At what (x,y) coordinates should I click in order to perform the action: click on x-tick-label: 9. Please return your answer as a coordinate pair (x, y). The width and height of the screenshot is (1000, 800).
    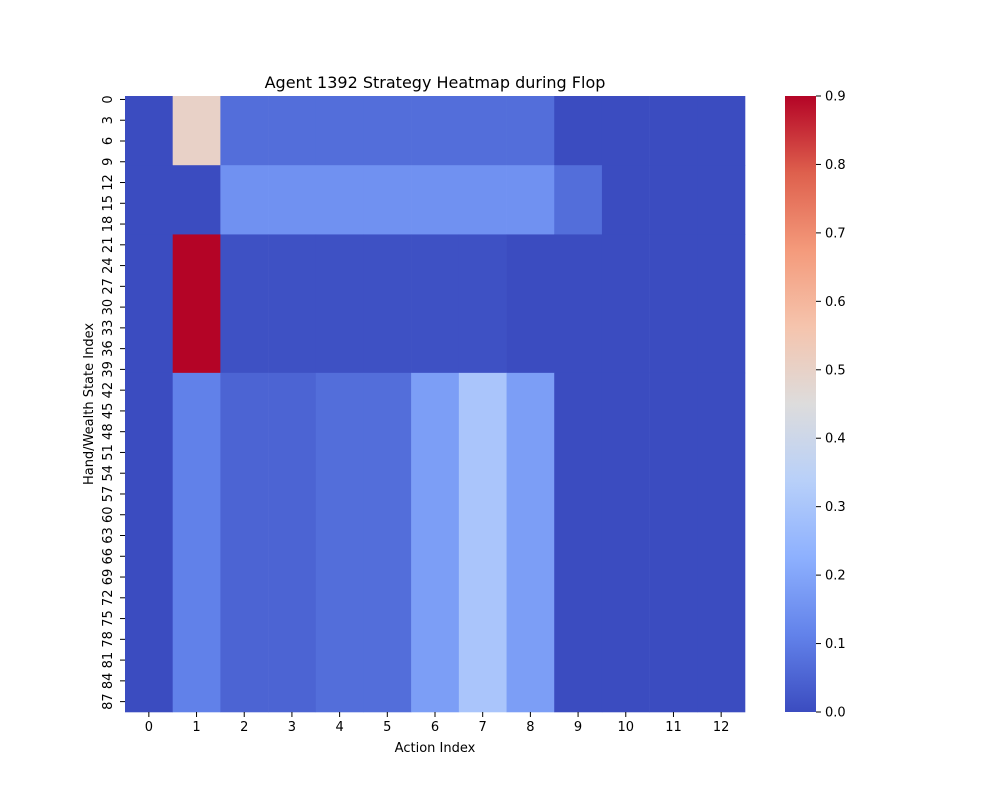
    Looking at the image, I should click on (578, 727).